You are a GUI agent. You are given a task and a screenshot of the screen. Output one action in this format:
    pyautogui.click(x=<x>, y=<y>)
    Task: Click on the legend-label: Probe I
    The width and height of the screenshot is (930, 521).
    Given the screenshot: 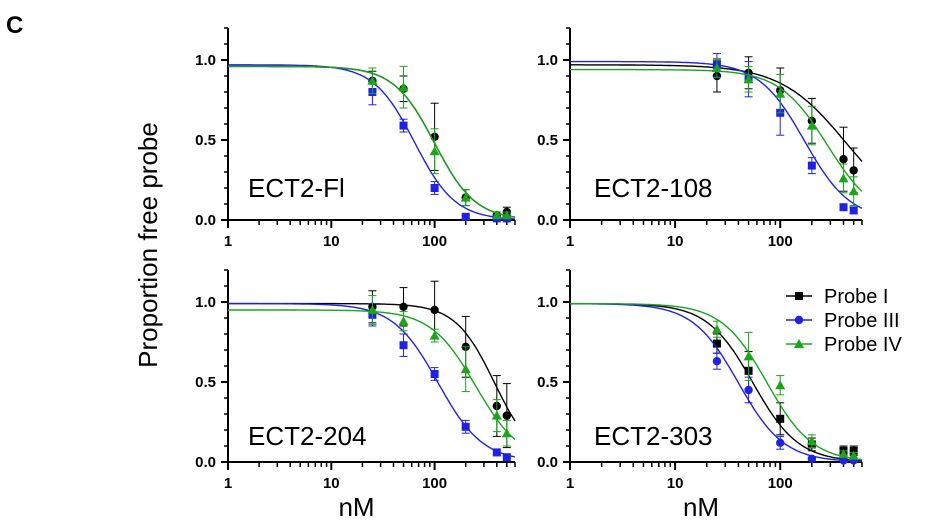 What is the action you would take?
    pyautogui.click(x=856, y=297)
    